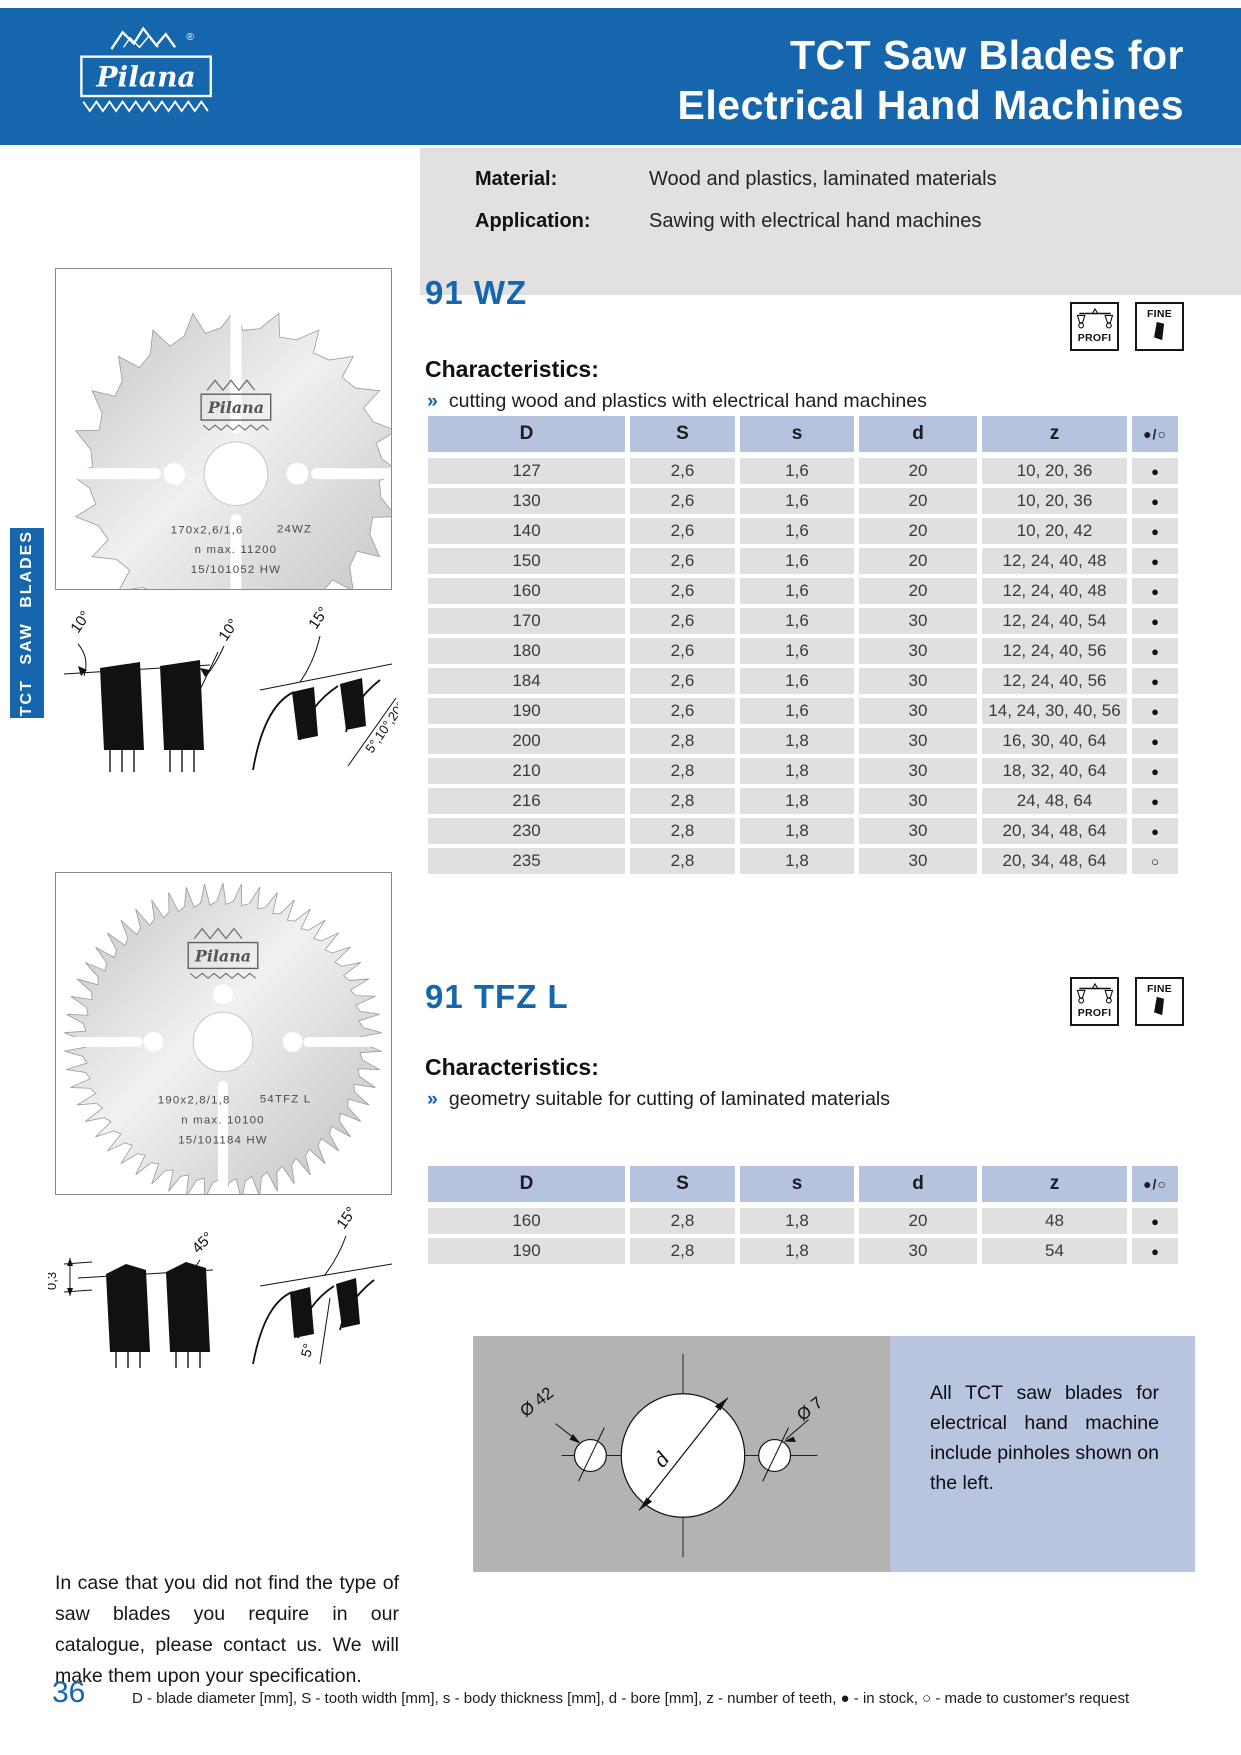  I want to click on profi-badge-label: PROFI, so click(1094, 1013).